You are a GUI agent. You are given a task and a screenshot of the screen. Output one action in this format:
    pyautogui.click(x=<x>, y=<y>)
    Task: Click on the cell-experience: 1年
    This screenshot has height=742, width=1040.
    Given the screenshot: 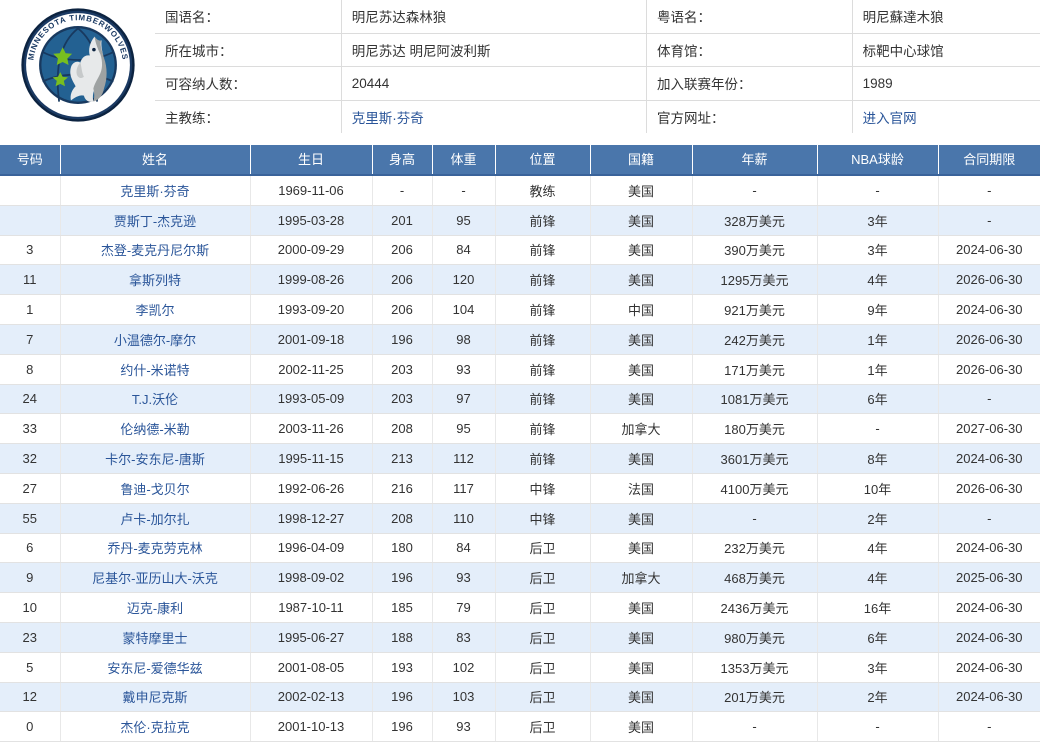 What is the action you would take?
    pyautogui.click(x=878, y=339)
    